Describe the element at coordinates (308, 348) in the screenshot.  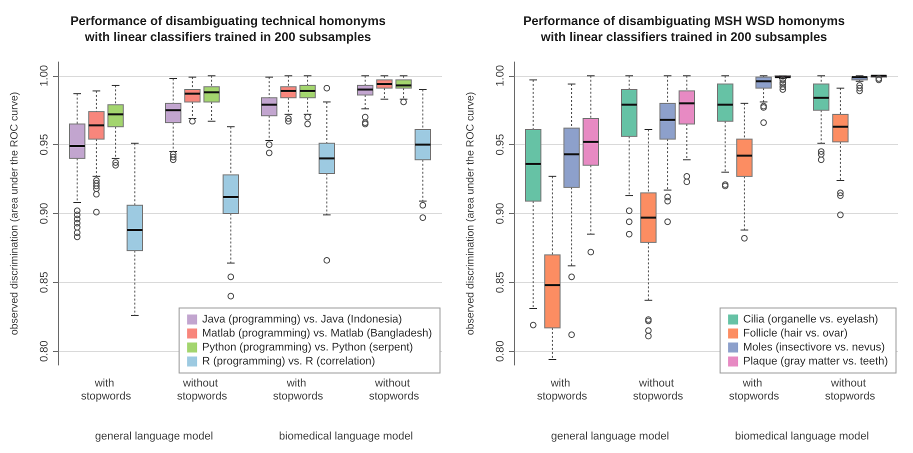
I see `legend-label: Python (programming) vs. Python (serpent)` at that location.